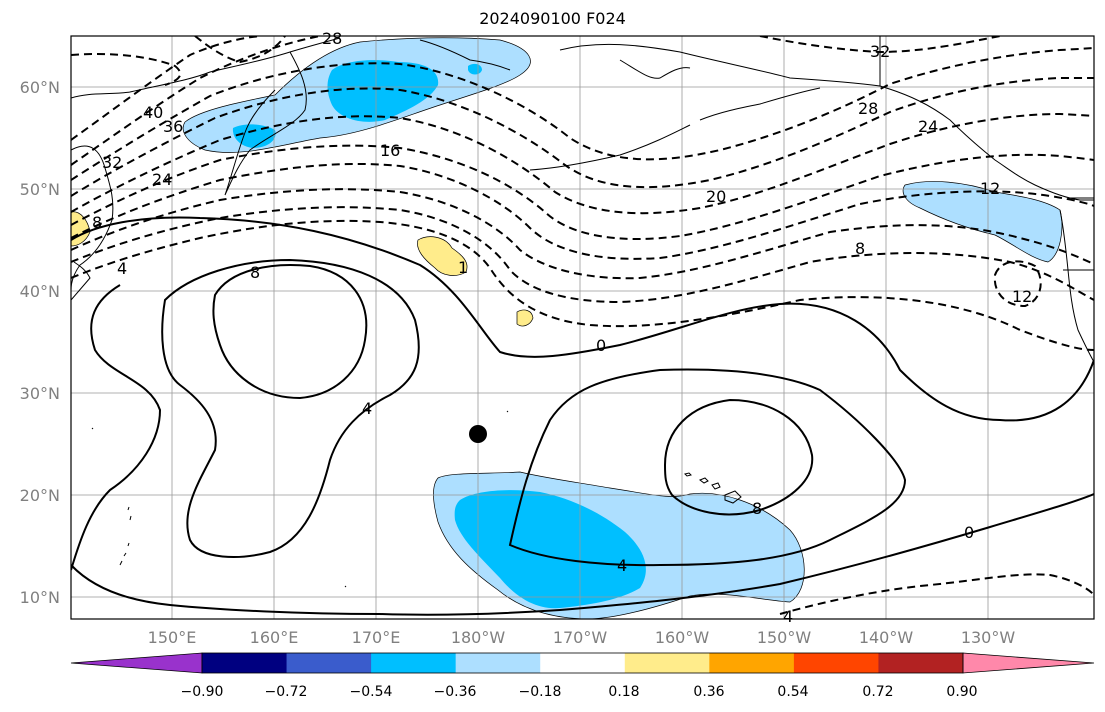  Describe the element at coordinates (475, 69) in the screenshot. I see `shade-blue-tip` at that location.